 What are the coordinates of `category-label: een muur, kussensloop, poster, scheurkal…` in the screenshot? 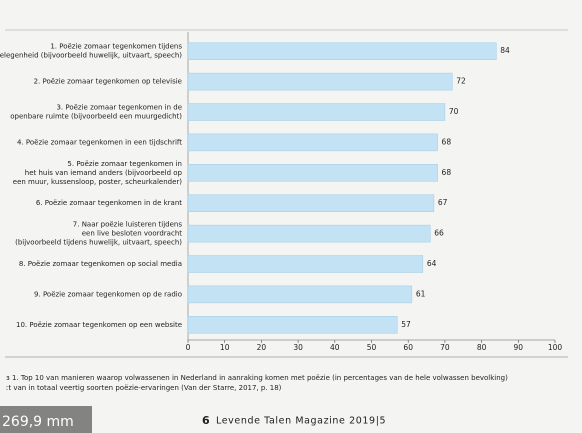 It's located at (97, 182).